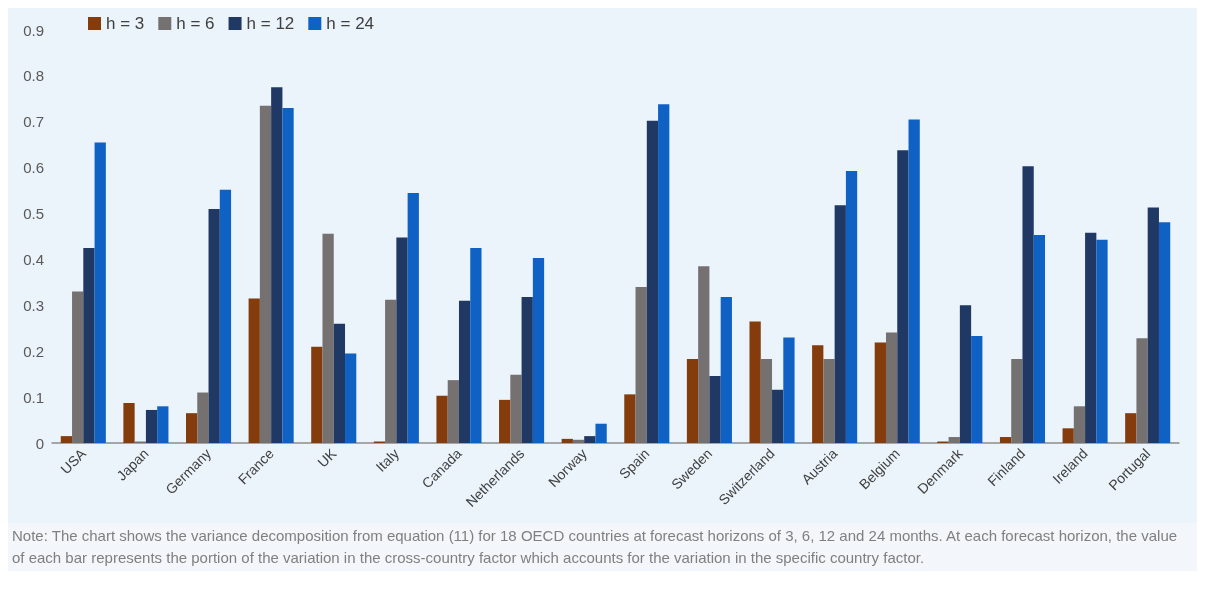 The width and height of the screenshot is (1205, 596). Describe the element at coordinates (195, 23) in the screenshot. I see `legend-label: h = 6` at that location.